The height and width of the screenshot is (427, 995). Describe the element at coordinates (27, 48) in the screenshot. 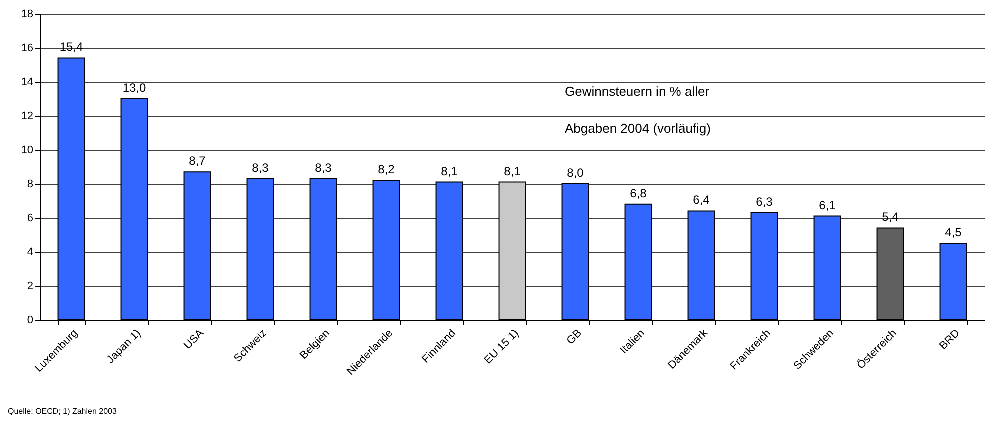

I see `y-tick-label: 16` at that location.